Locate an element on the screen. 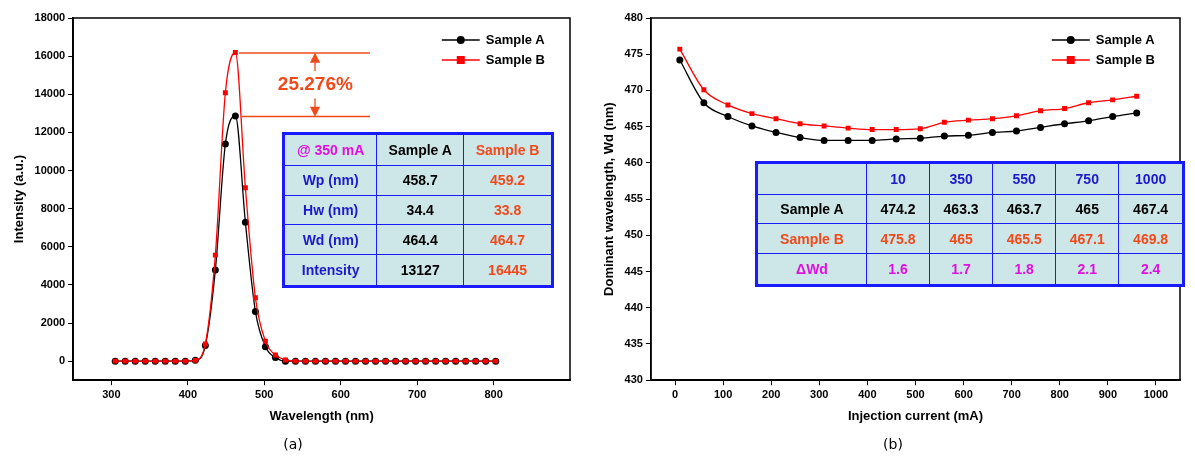 The height and width of the screenshot is (468, 1195). x-tick-label: 0 is located at coordinates (675, 393).